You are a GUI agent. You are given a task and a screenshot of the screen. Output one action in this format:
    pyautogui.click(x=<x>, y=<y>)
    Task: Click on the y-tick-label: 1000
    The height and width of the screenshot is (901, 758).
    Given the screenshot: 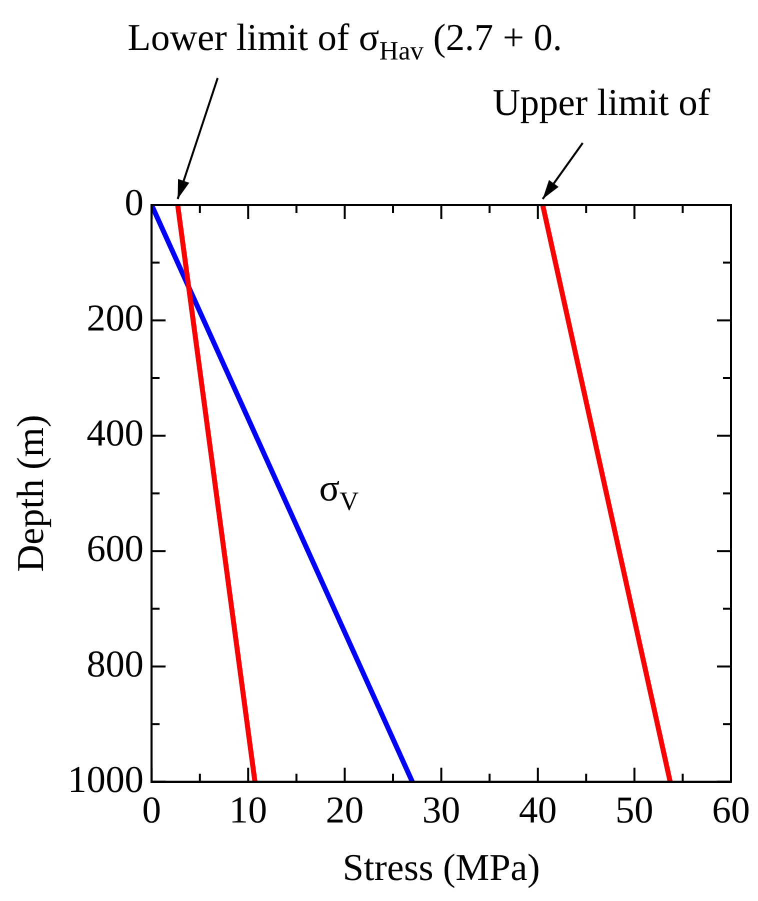 What is the action you would take?
    pyautogui.click(x=106, y=779)
    